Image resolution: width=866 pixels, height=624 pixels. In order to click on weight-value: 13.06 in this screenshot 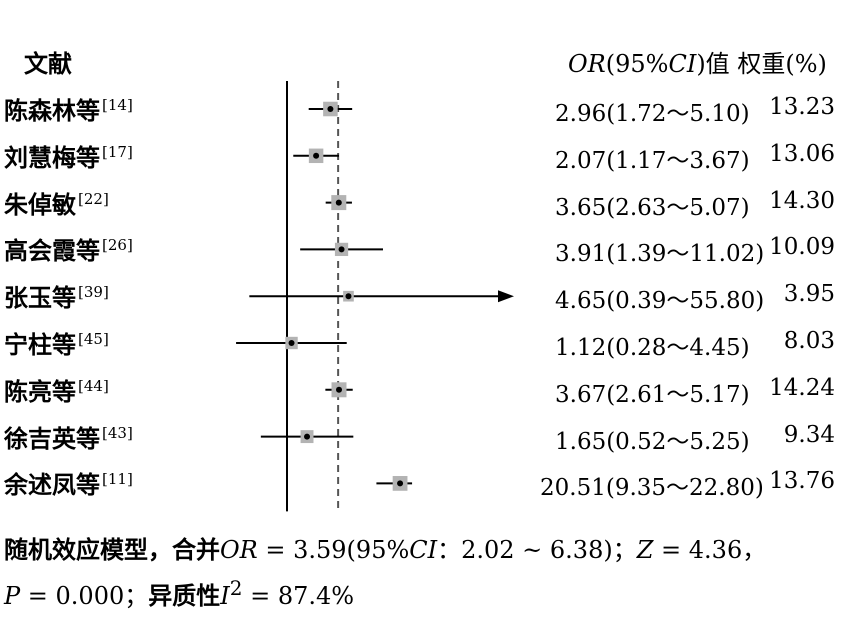, I will do `click(802, 153)`.